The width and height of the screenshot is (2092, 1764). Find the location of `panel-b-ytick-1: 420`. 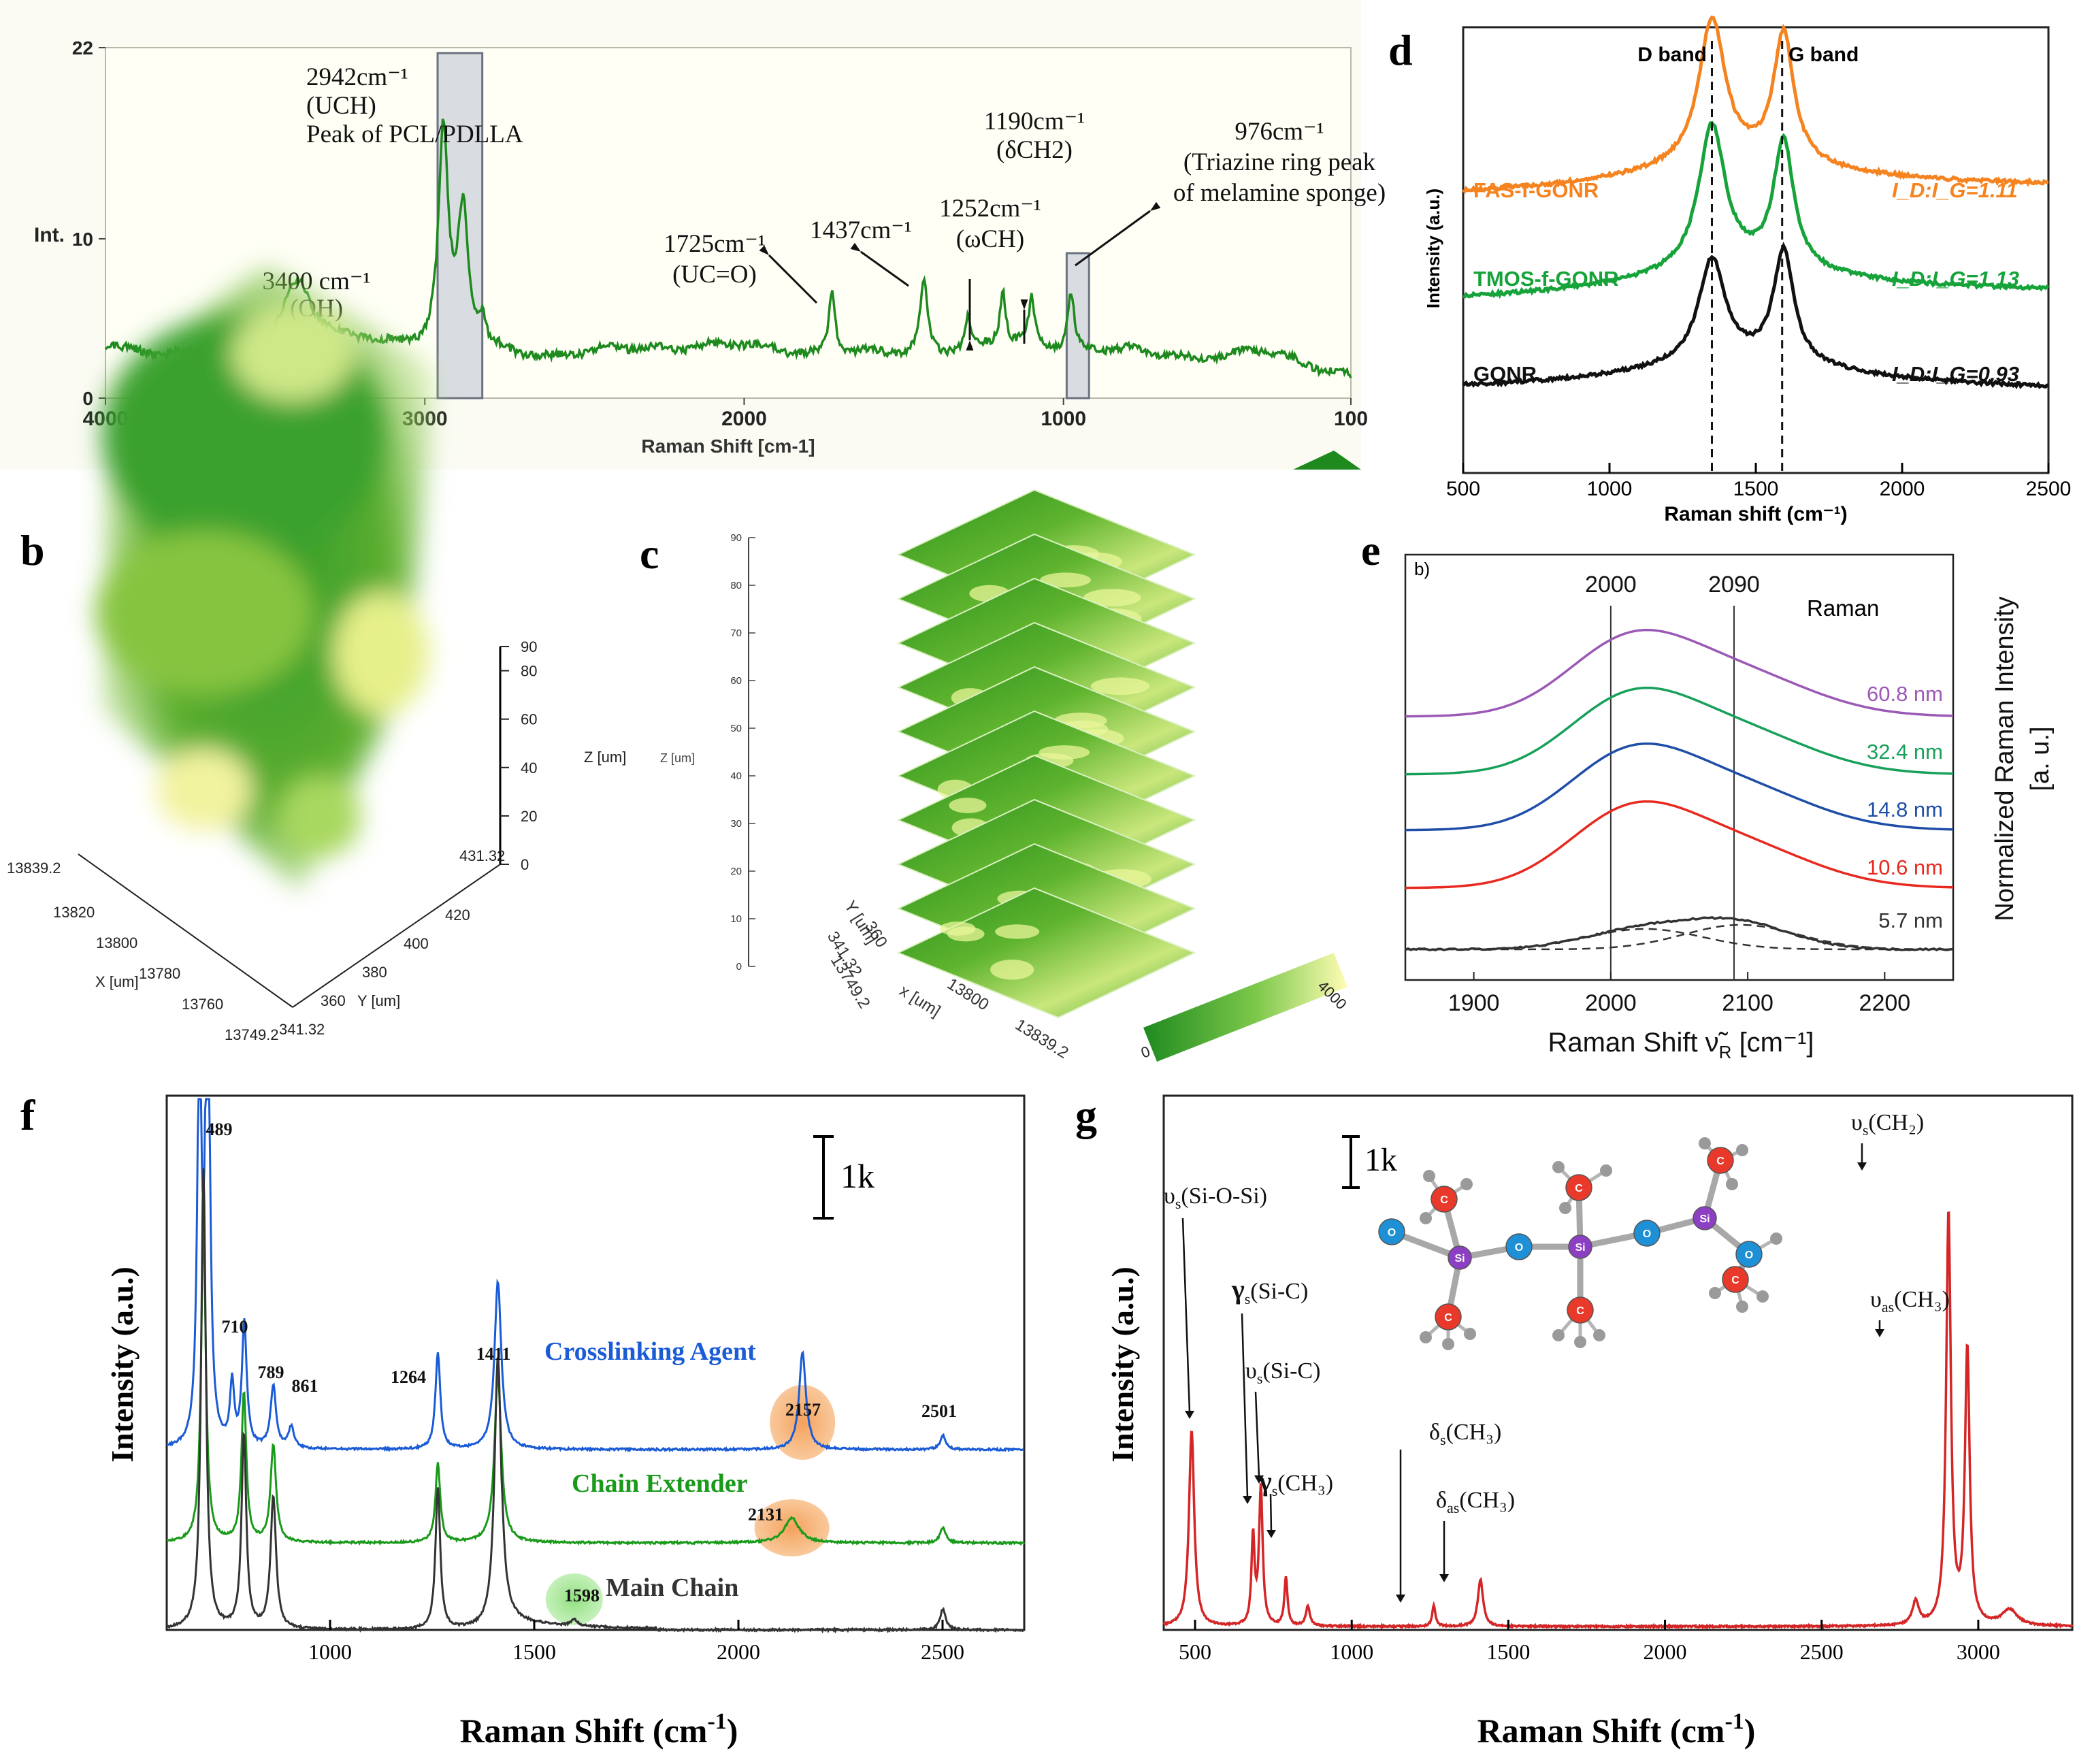

panel-b-ytick-1: 420 is located at coordinates (458, 915).